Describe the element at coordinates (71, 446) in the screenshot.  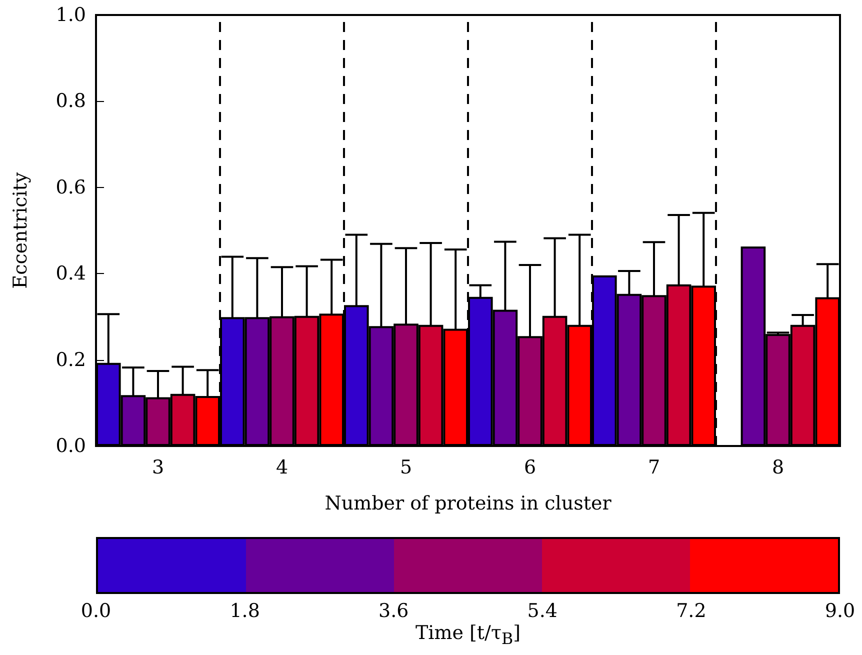
I see `y-tick-label: 0.0` at that location.